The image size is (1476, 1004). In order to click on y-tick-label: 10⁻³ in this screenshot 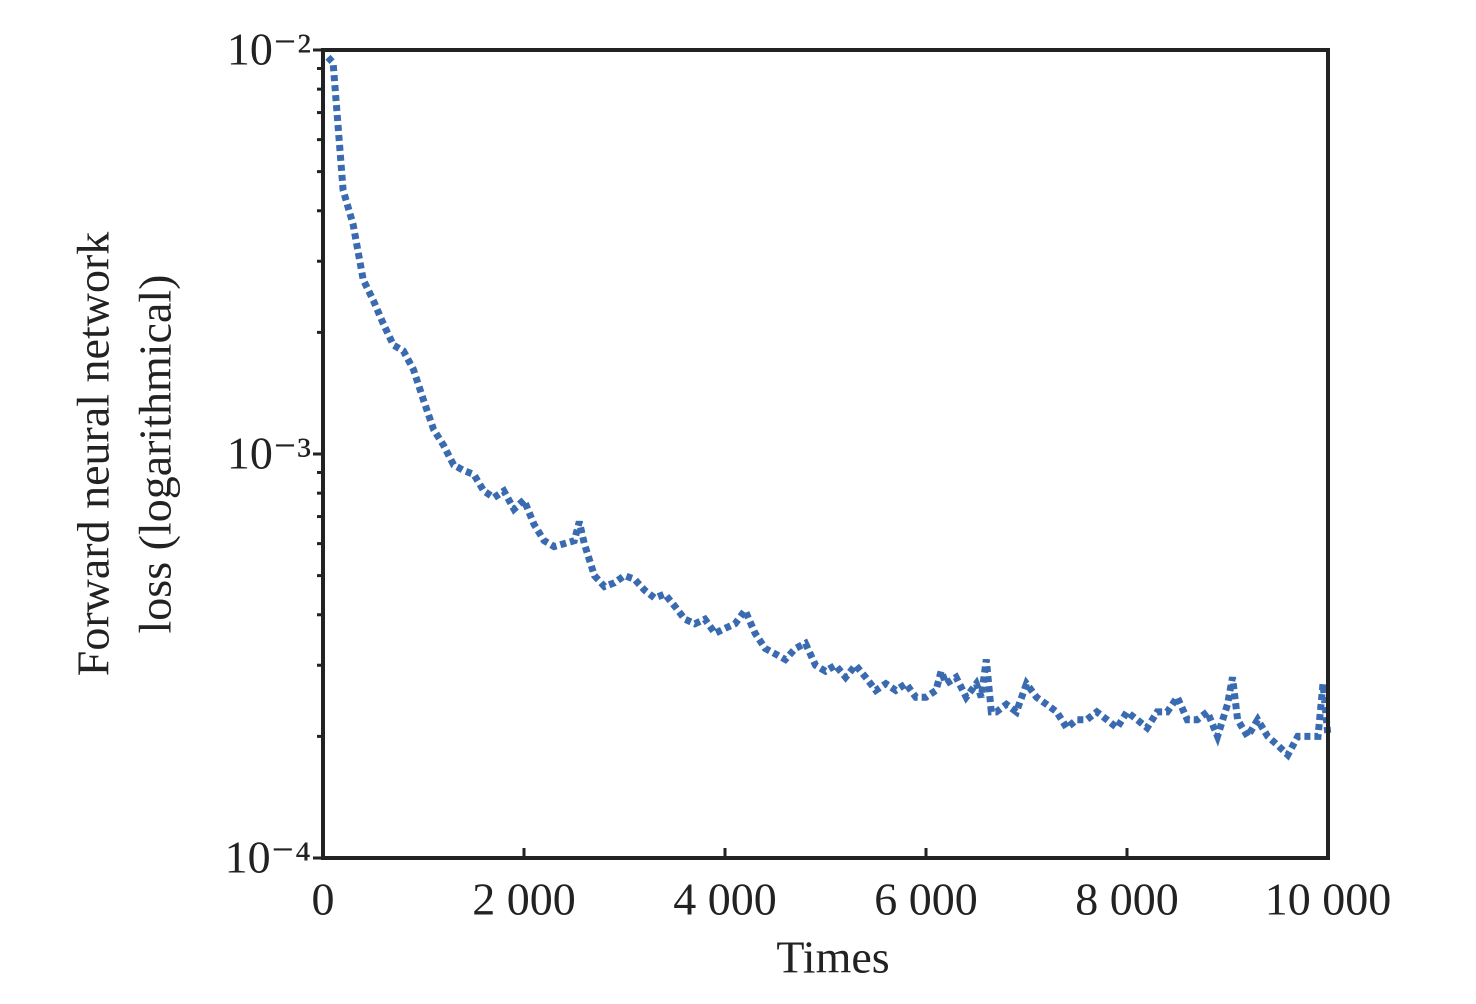, I will do `click(269, 453)`.